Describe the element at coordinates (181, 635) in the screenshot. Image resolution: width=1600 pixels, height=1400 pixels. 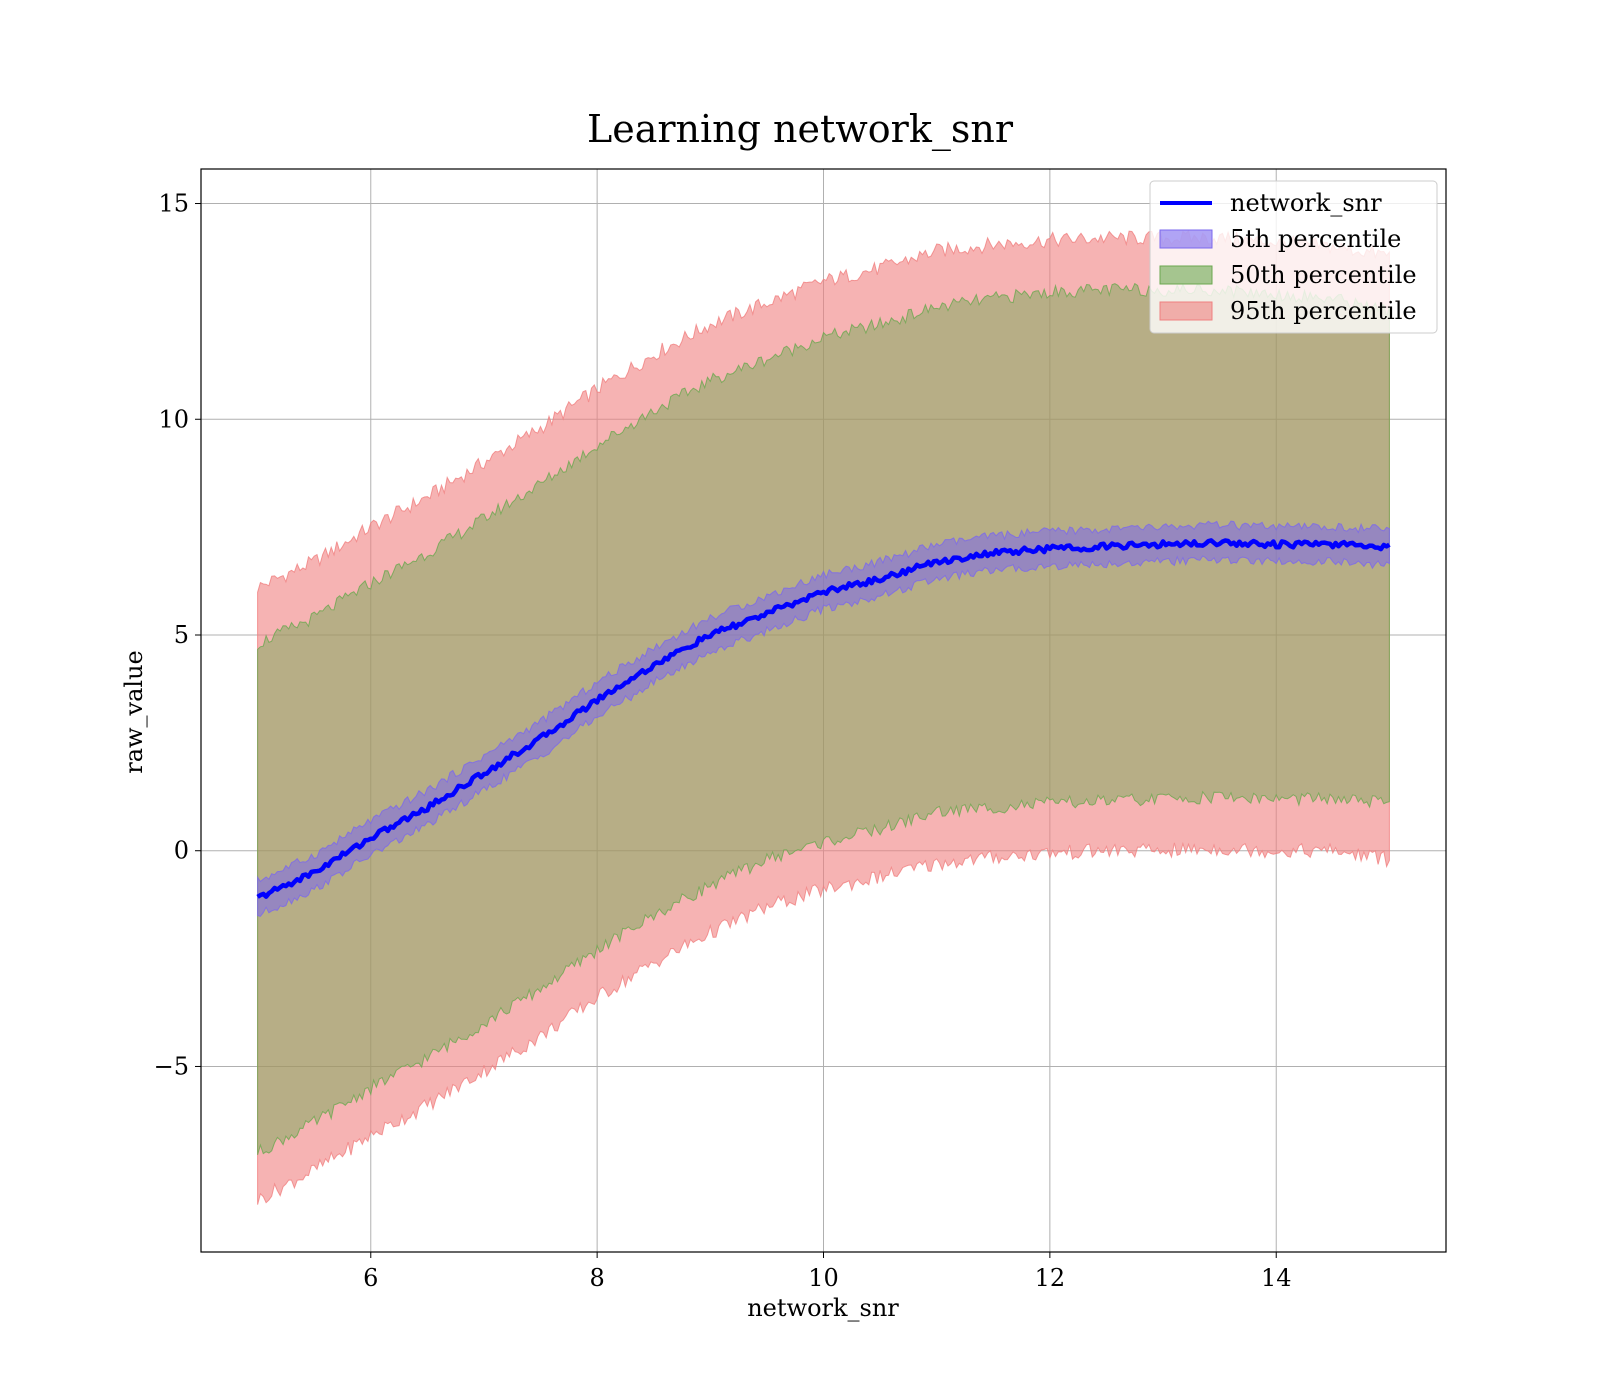
I see `y-tick-label: 5` at that location.